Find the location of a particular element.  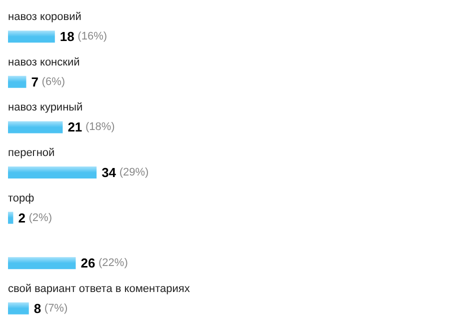

y-tick-label: навоз куриный is located at coordinates (45, 108).